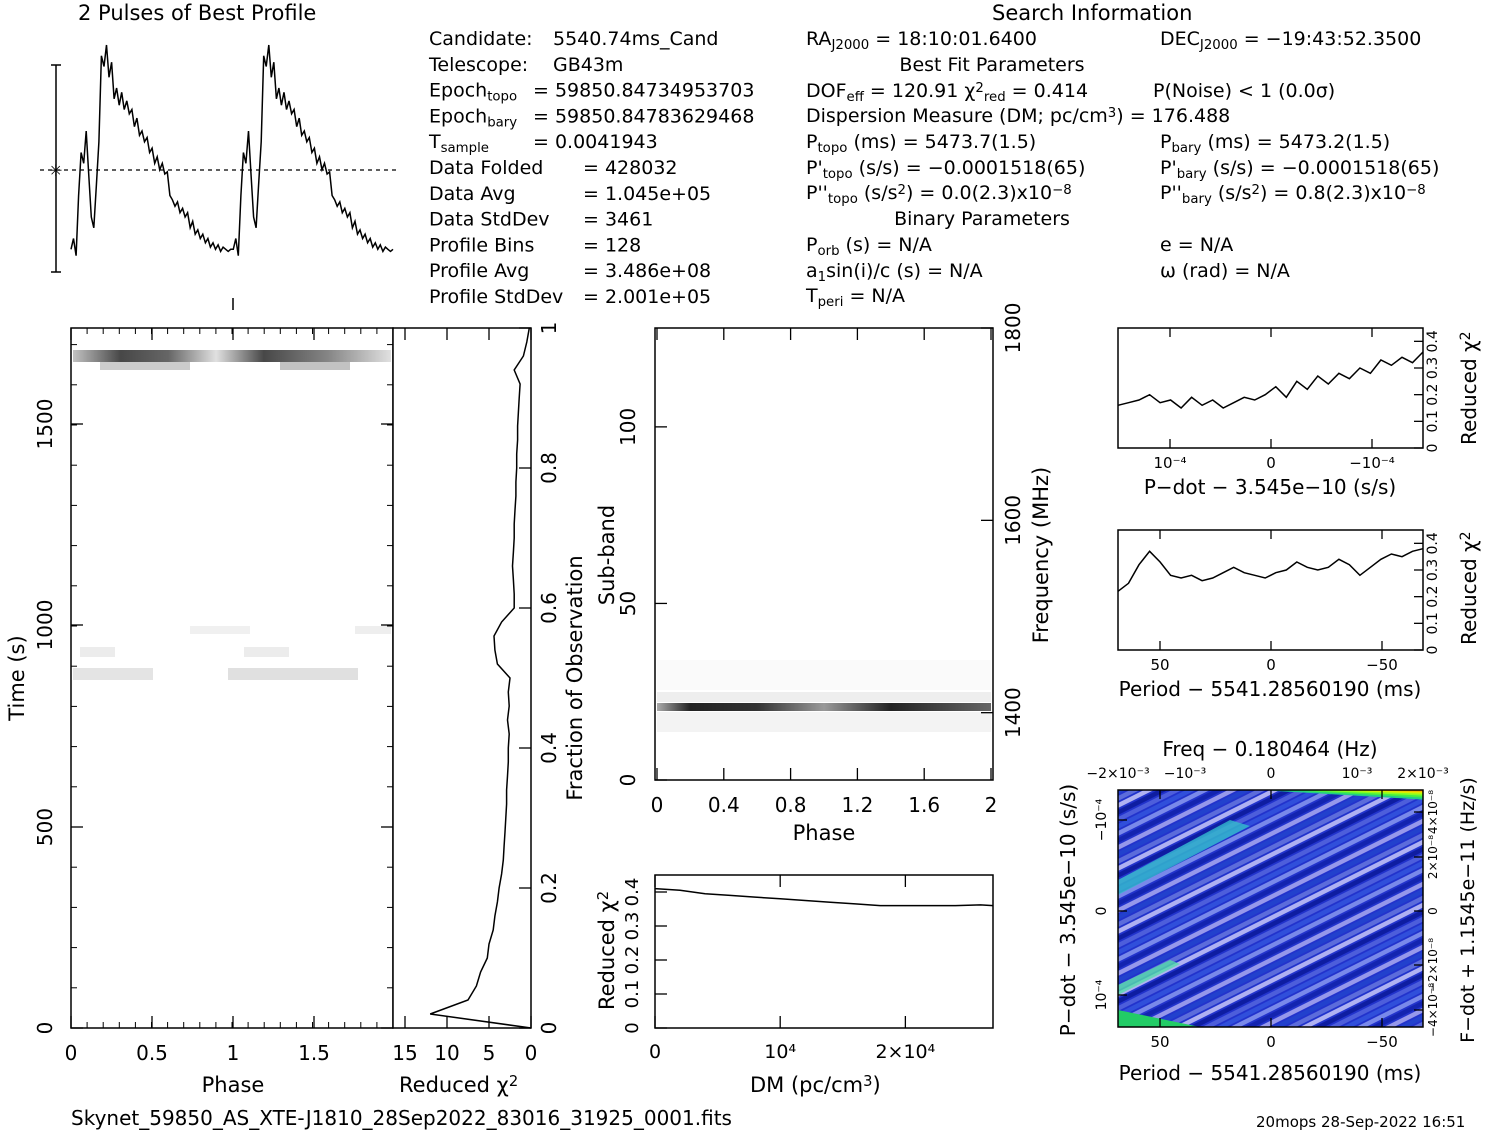  Describe the element at coordinates (647, 297) in the screenshot. I see `info-value: = 2.001e+05` at that location.